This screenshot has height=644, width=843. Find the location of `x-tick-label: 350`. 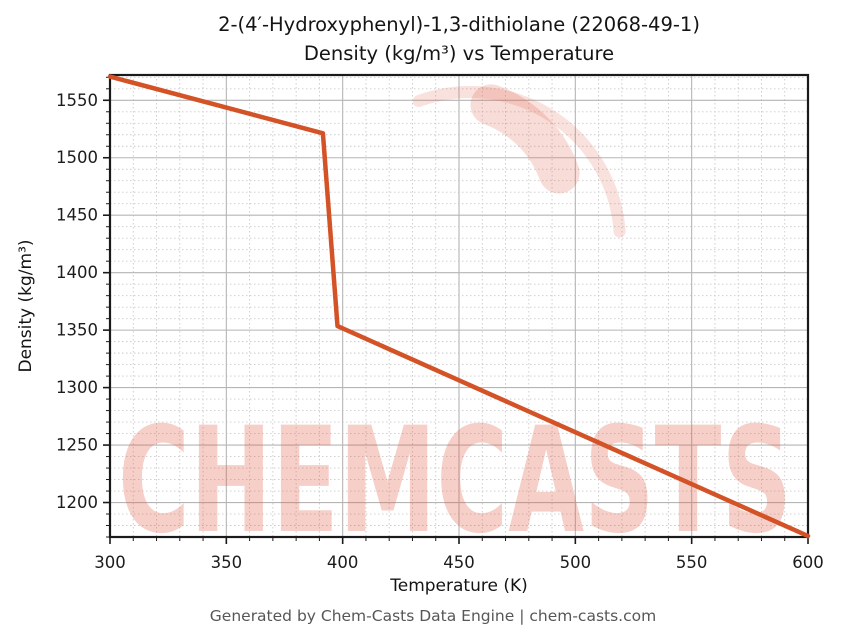

x-tick-label: 350 is located at coordinates (227, 562).